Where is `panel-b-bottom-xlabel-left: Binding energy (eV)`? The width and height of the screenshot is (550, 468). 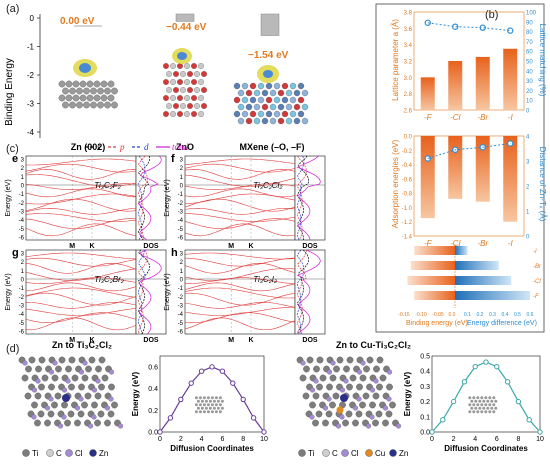
panel-b-bottom-xlabel-left: Binding energy (eV) is located at coordinates (437, 323).